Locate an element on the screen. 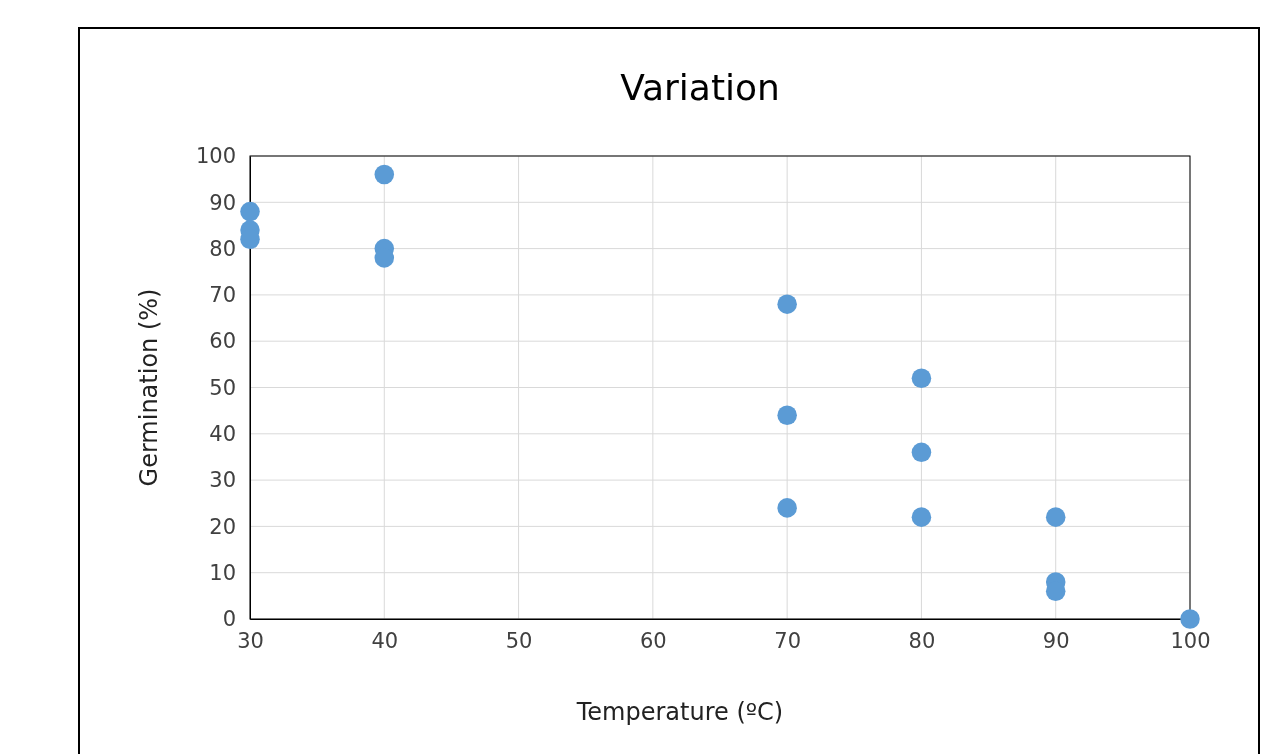 The width and height of the screenshot is (1272, 754). y-tick-label: 30 is located at coordinates (222, 480).